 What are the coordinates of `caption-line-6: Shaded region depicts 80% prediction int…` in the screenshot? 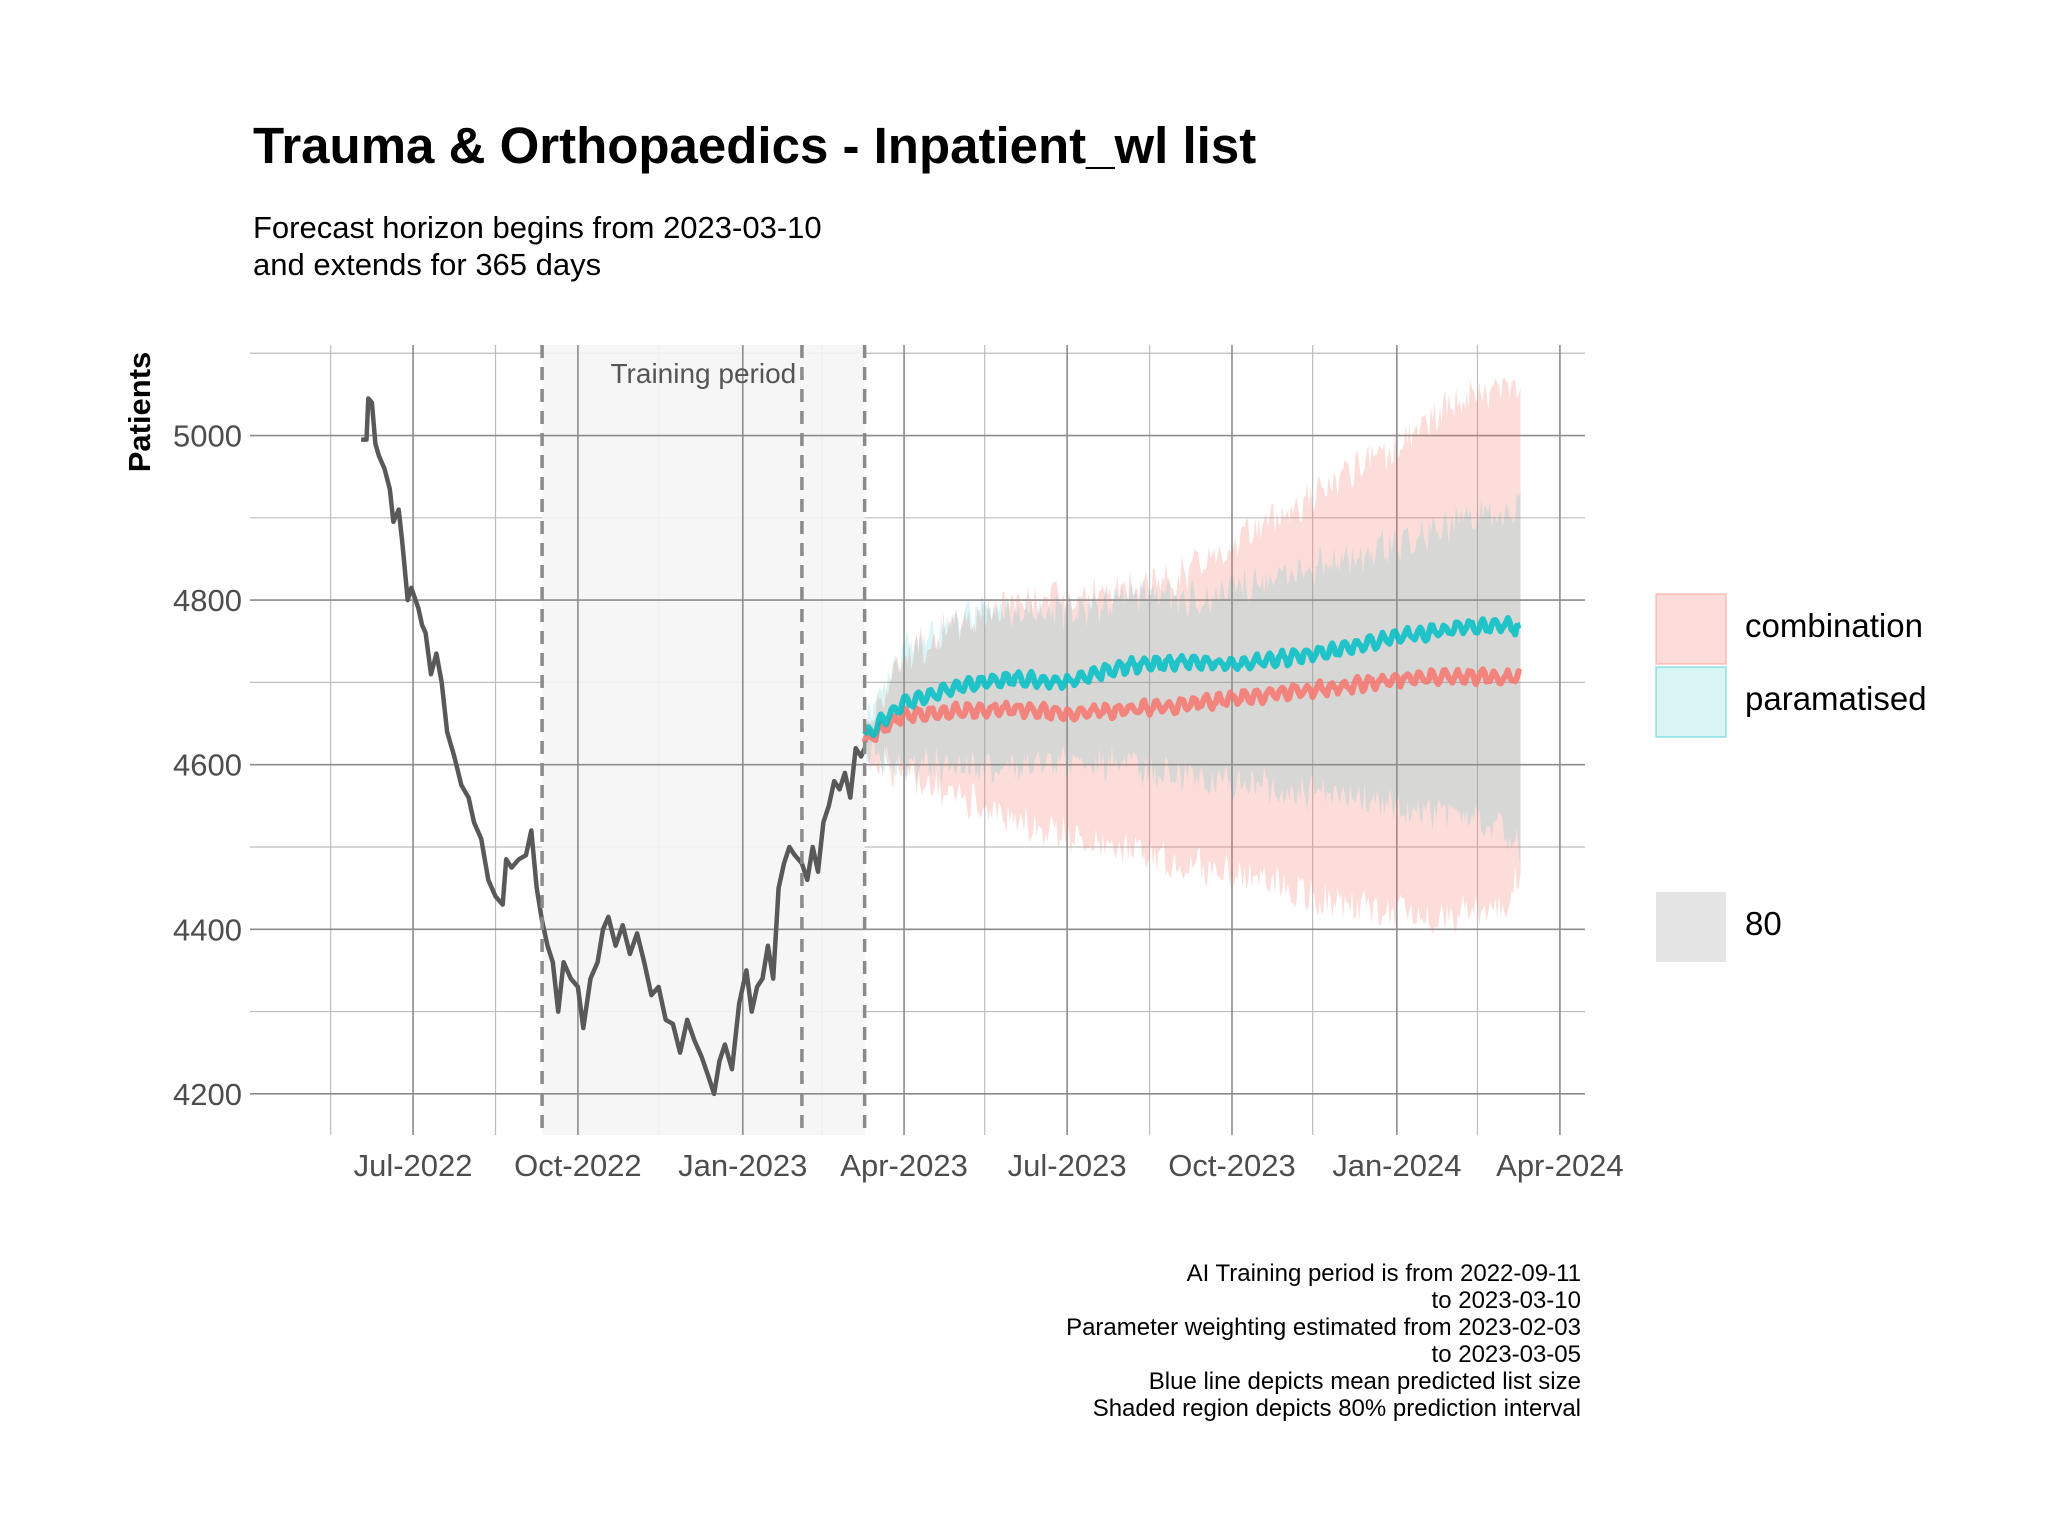 It's located at (1336, 1408).